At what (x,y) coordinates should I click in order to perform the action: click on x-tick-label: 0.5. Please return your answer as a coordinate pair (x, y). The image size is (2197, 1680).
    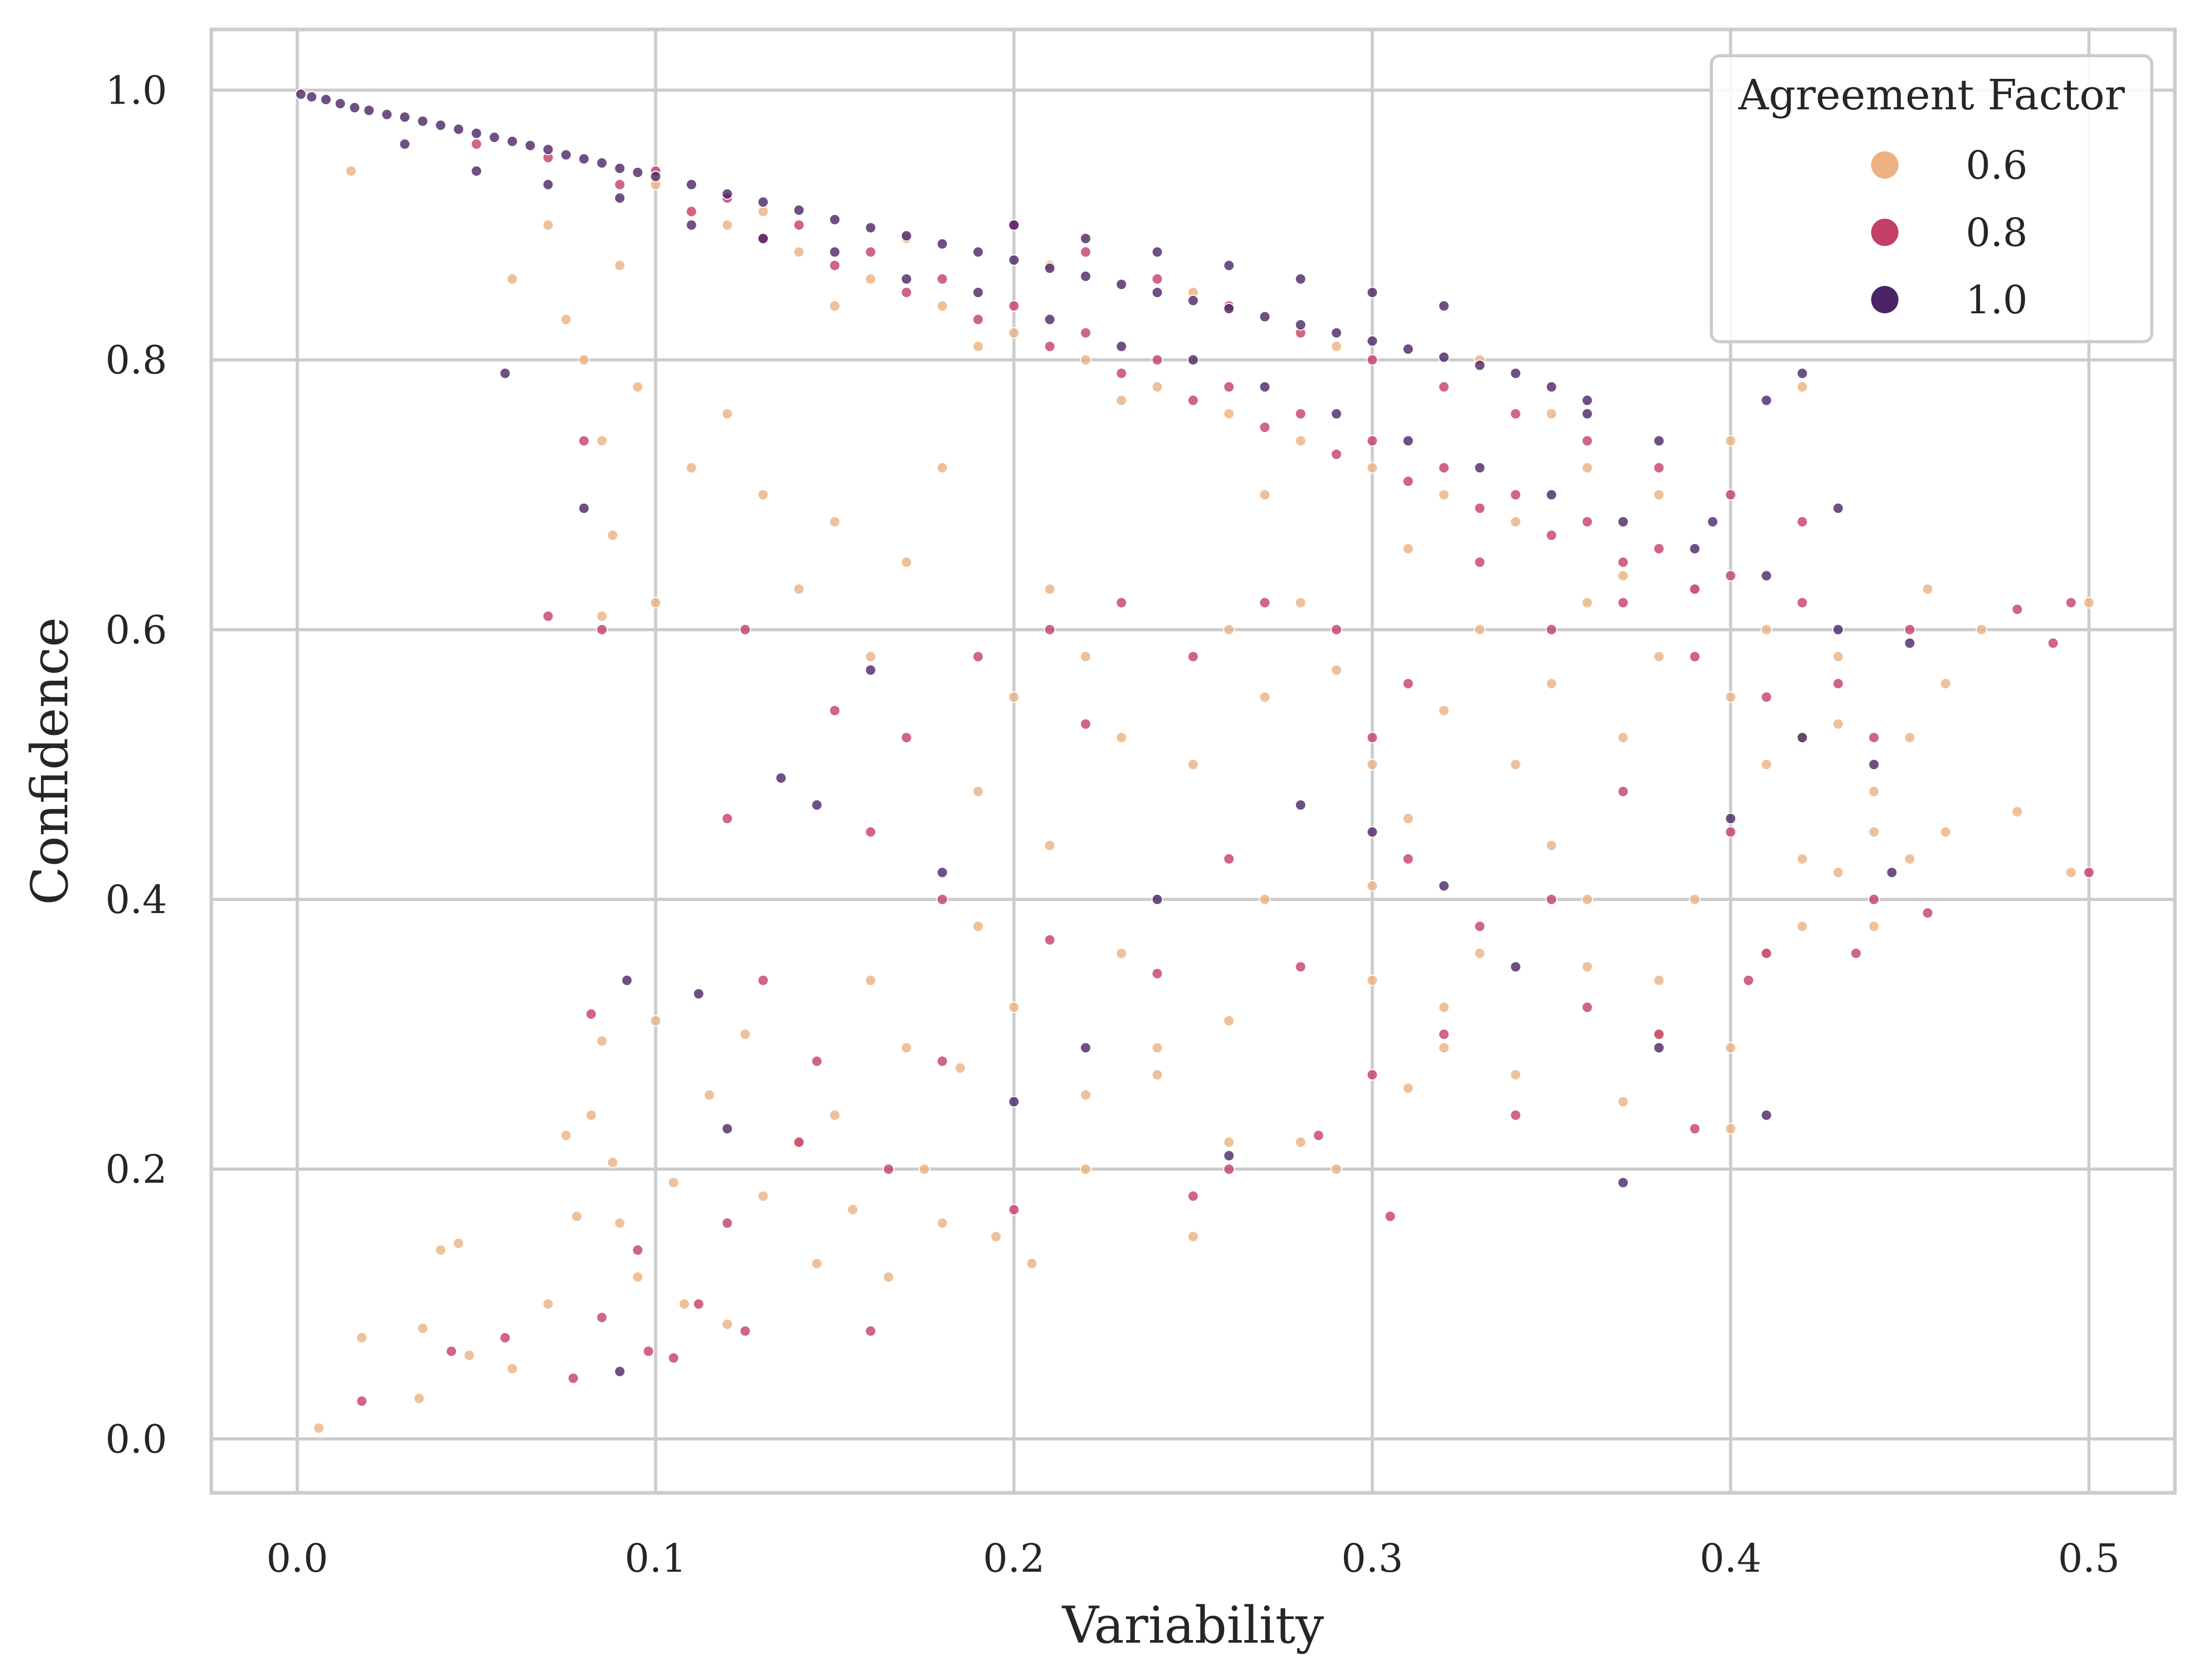
    Looking at the image, I should click on (2089, 1558).